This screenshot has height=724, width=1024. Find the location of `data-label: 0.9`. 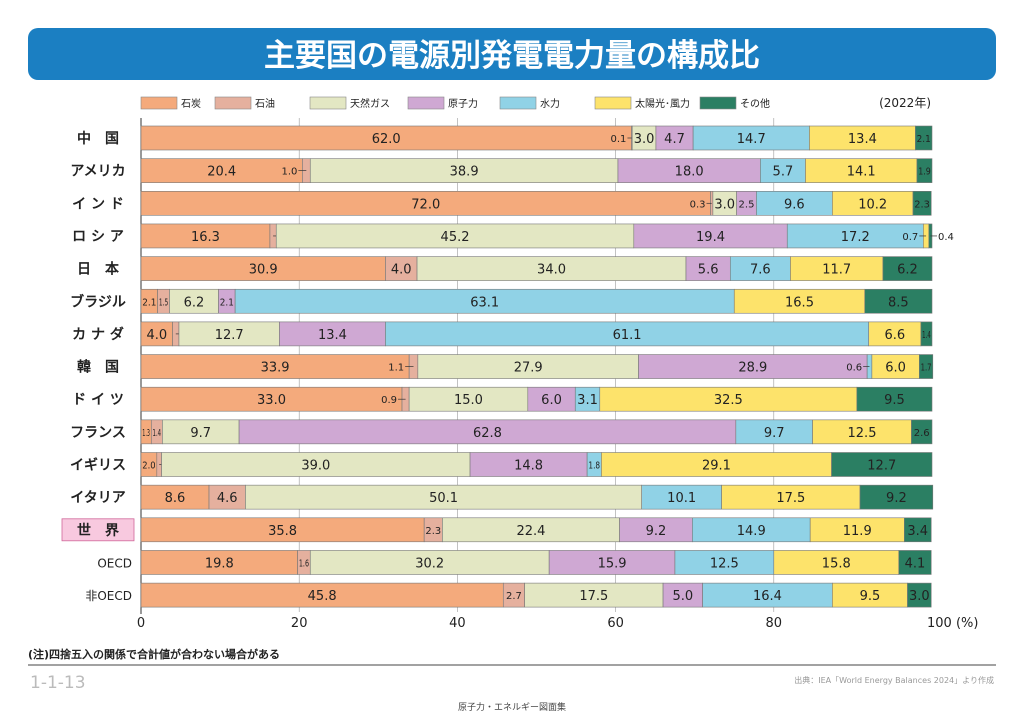

data-label: 0.9 is located at coordinates (389, 400).